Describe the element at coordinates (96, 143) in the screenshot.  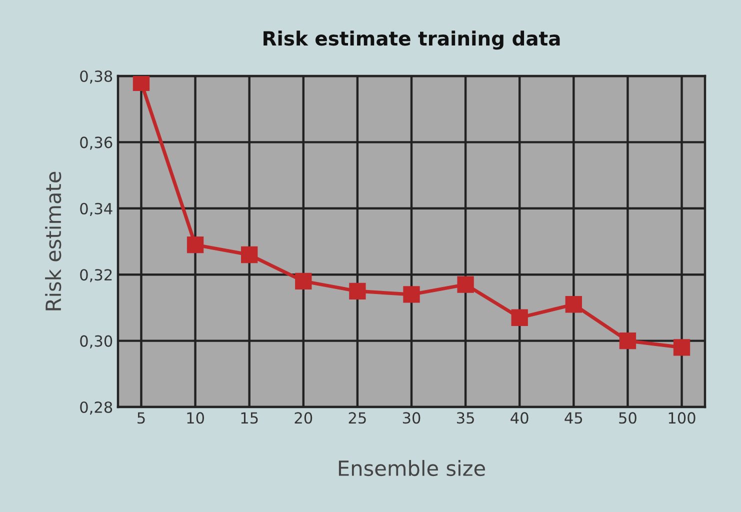
I see `y-tick-label: 0,36` at that location.